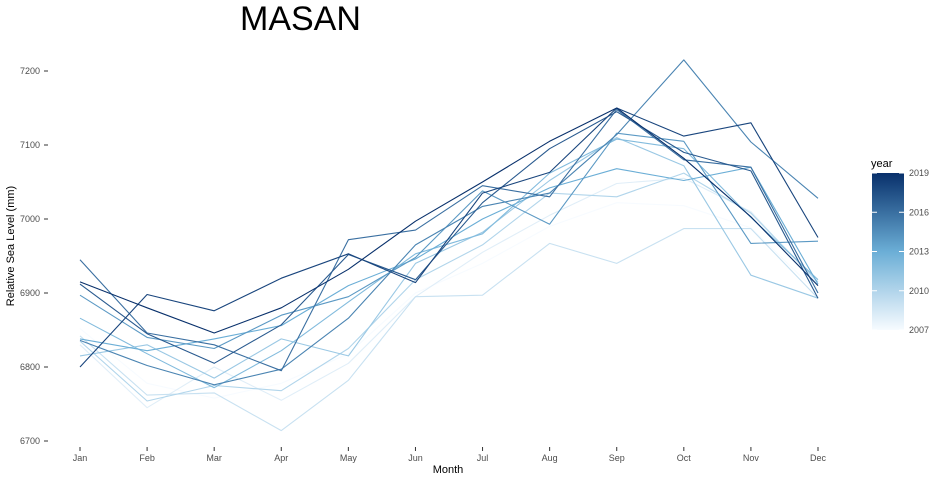  Describe the element at coordinates (919, 173) in the screenshot. I see `legend-tick-label: 2019` at that location.